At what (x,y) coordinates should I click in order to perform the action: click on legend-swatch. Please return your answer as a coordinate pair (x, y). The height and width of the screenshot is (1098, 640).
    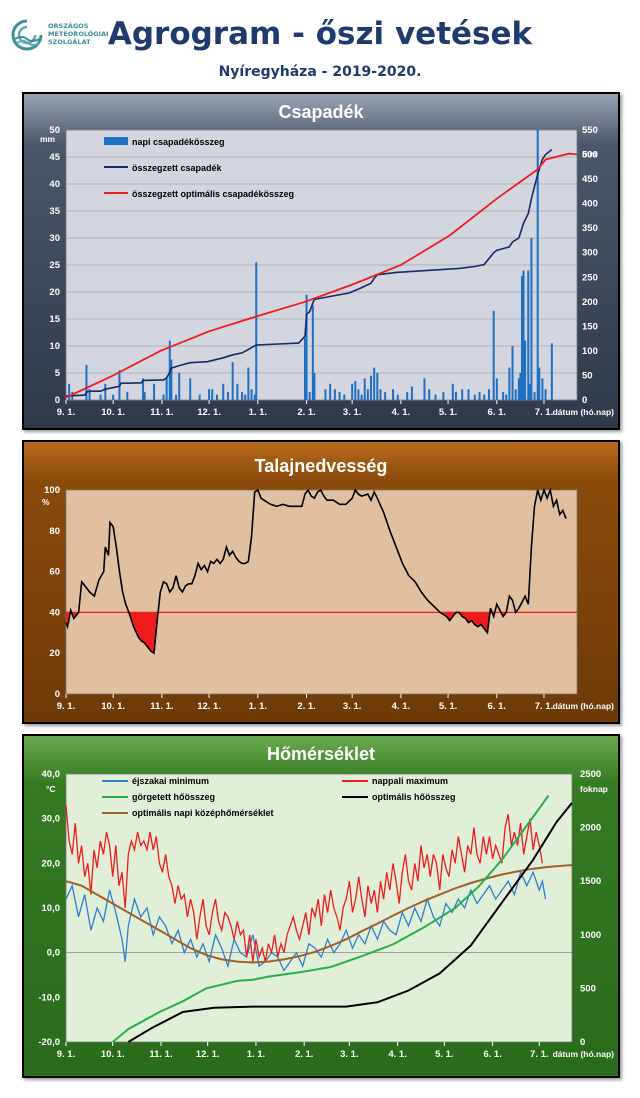
    Looking at the image, I should click on (116, 141).